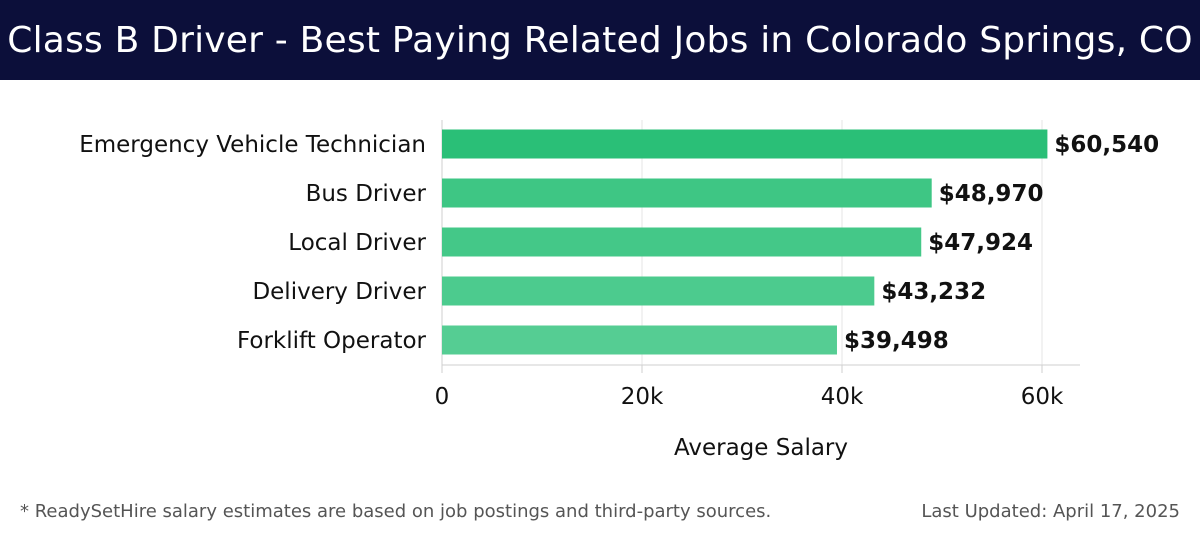  What do you see at coordinates (1106, 145) in the screenshot?
I see `value-label-1: $60,540` at bounding box center [1106, 145].